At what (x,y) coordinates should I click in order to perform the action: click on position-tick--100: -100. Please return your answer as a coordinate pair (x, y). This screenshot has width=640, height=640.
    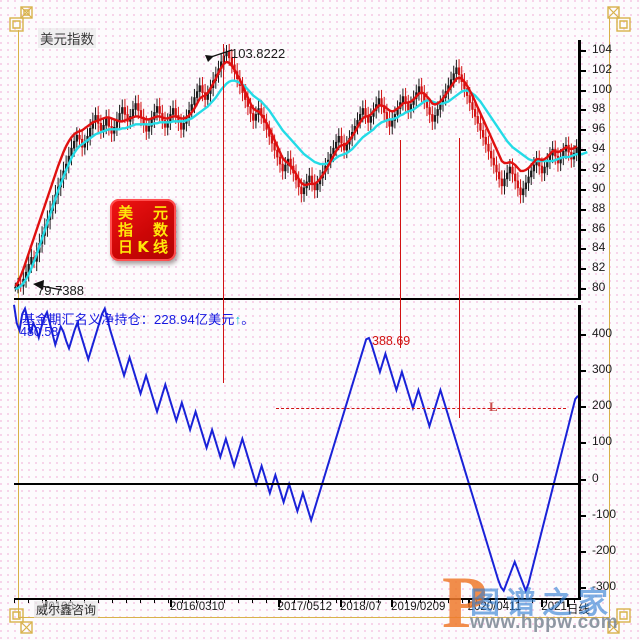
    Looking at the image, I should click on (604, 513).